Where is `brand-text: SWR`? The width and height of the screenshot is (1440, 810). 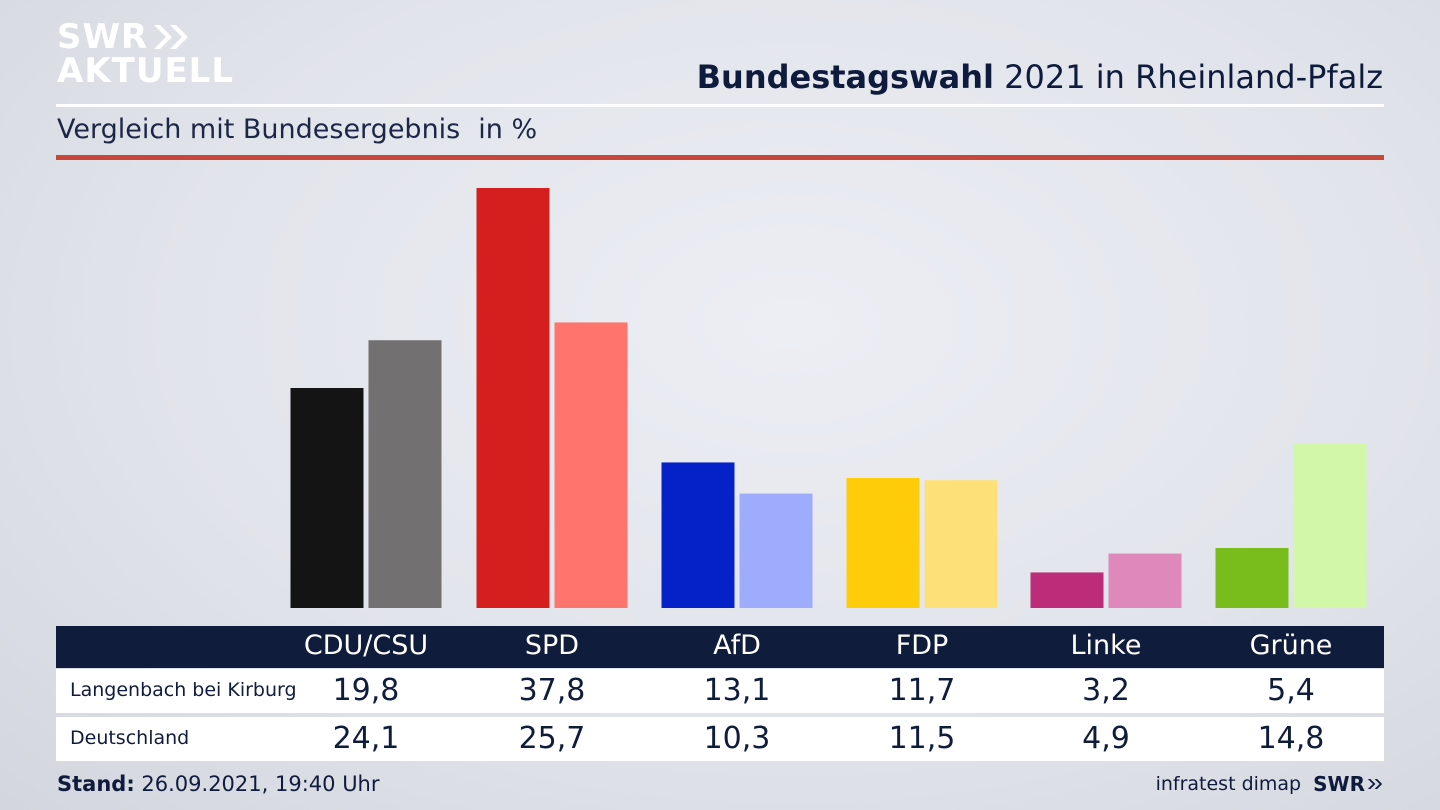 brand-text: SWR is located at coordinates (1339, 784).